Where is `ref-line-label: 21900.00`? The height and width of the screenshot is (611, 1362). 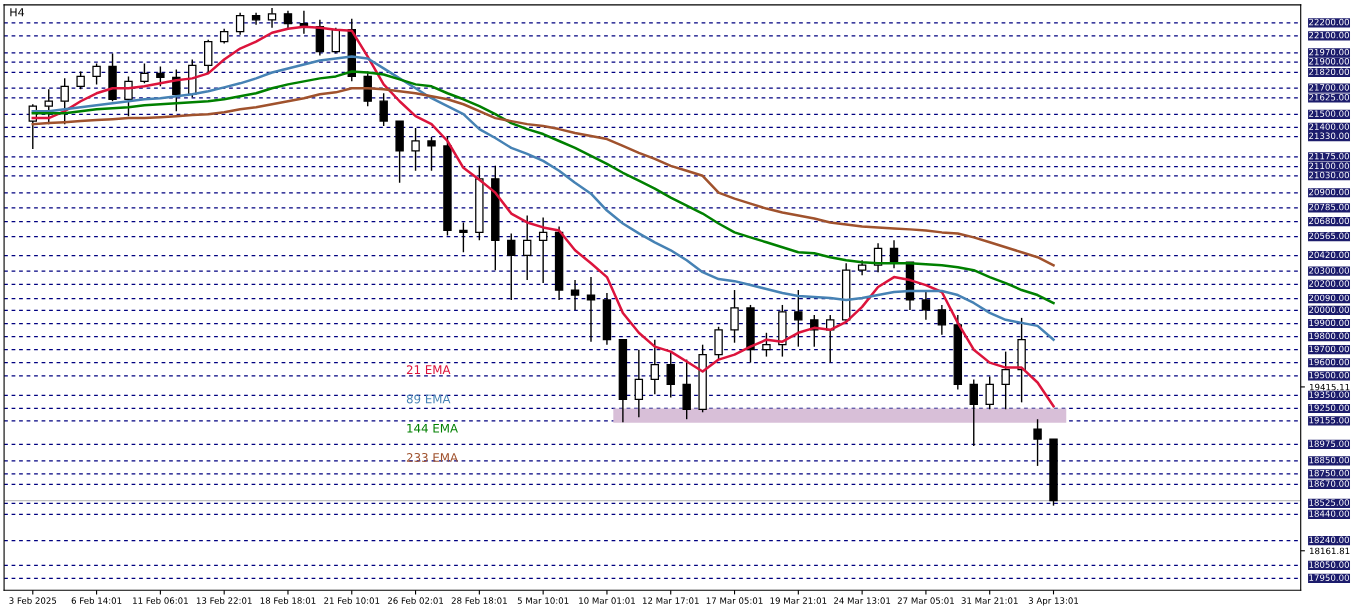
ref-line-label: 21900.00 is located at coordinates (1329, 61).